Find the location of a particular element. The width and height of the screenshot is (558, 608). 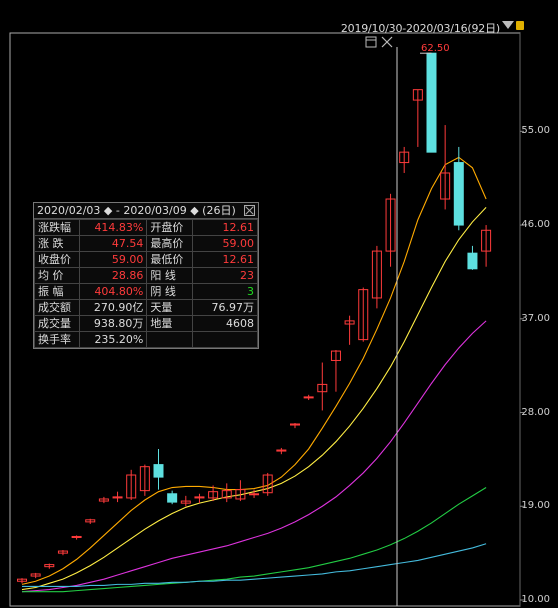

stats-value is located at coordinates (225, 339).